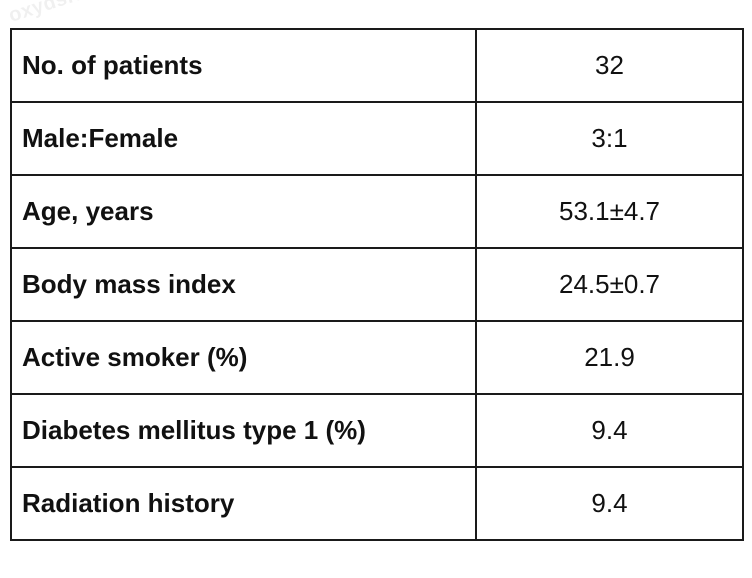 The image size is (752, 578). I want to click on row-value: 53.1±4.7, so click(609, 211).